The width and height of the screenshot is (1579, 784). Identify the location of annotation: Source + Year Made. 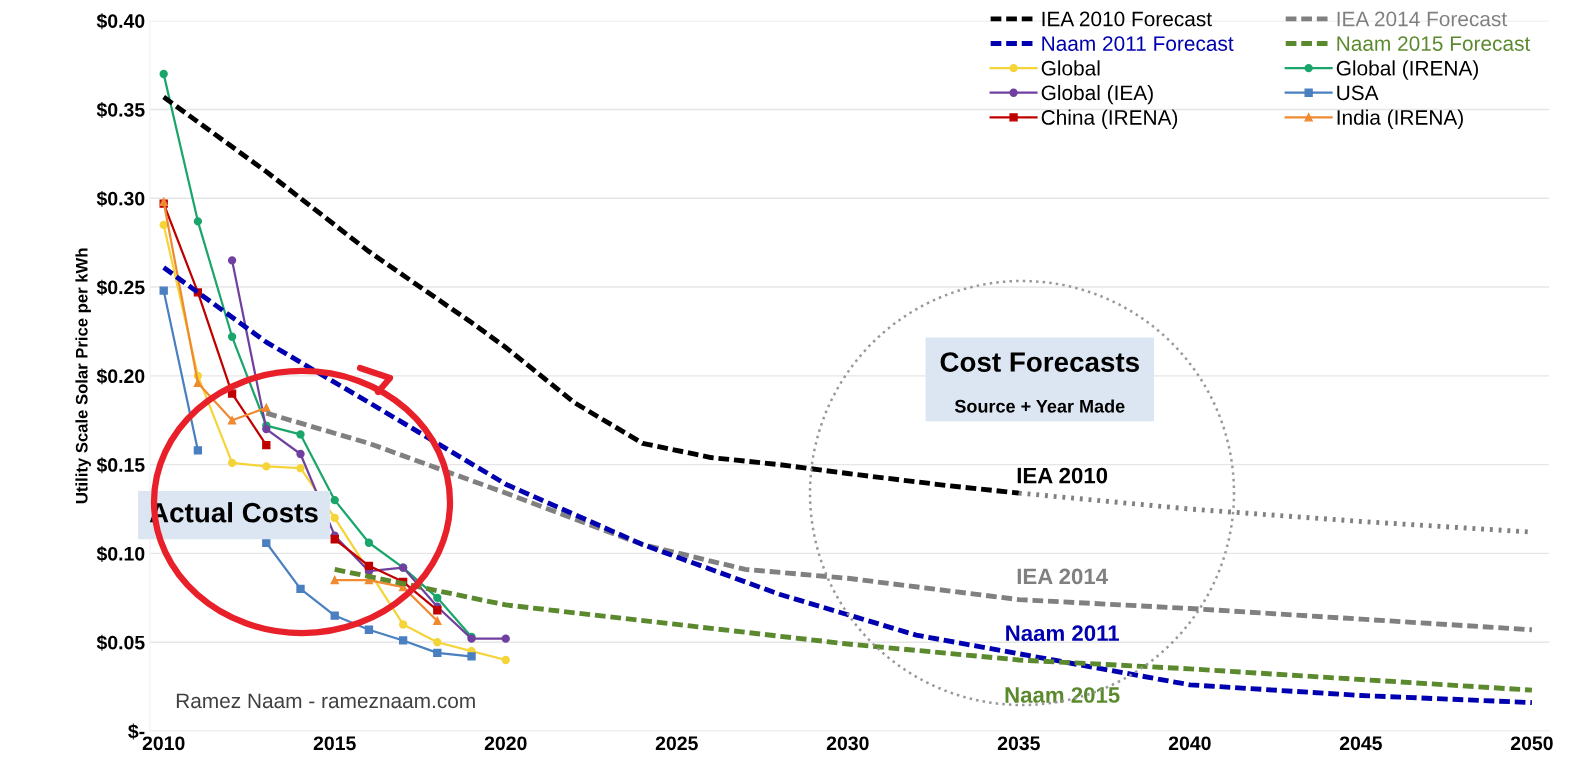
(1039, 406).